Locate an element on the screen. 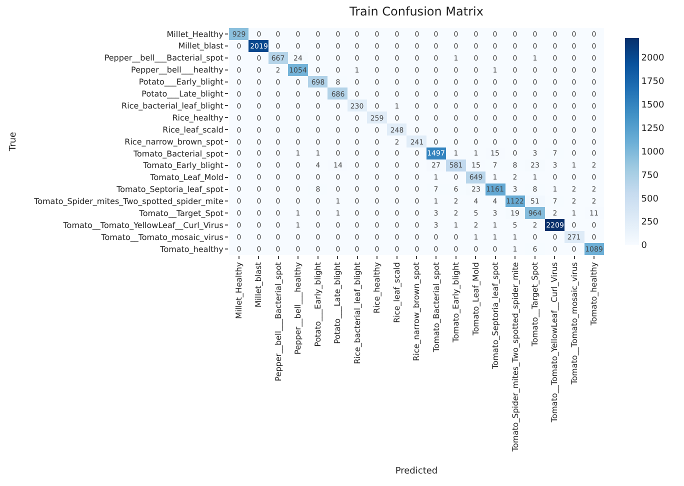 The width and height of the screenshot is (684, 486). y-tick-label: Tomato__Target_Spot is located at coordinates (181, 213).